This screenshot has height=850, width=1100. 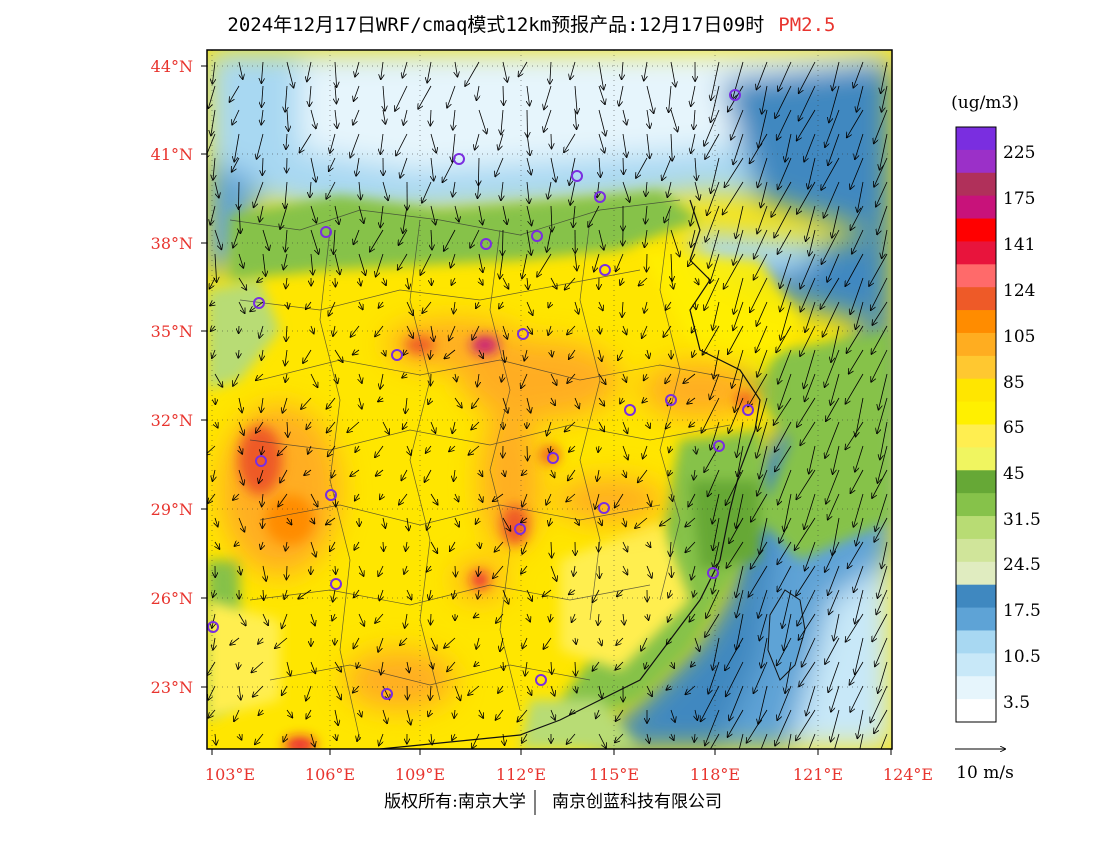 I want to click on lon-label: 106°E, so click(x=330, y=774).